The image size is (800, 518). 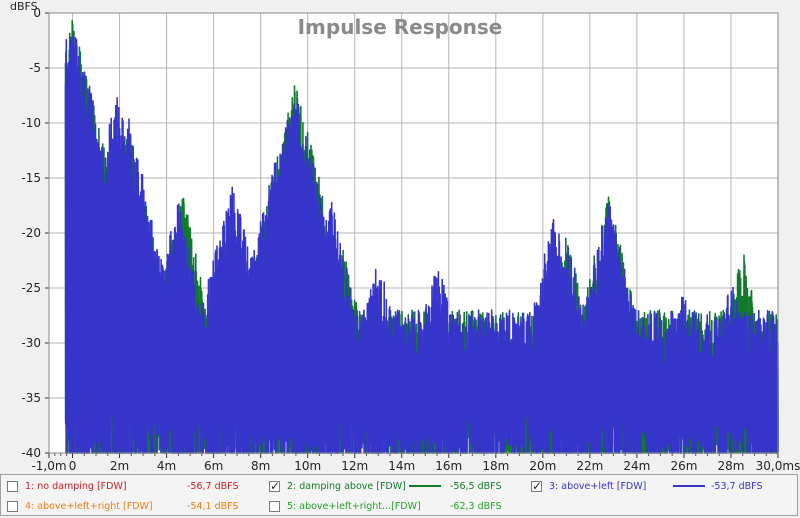 What do you see at coordinates (31, 233) in the screenshot?
I see `y-tick-label: -20` at bounding box center [31, 233].